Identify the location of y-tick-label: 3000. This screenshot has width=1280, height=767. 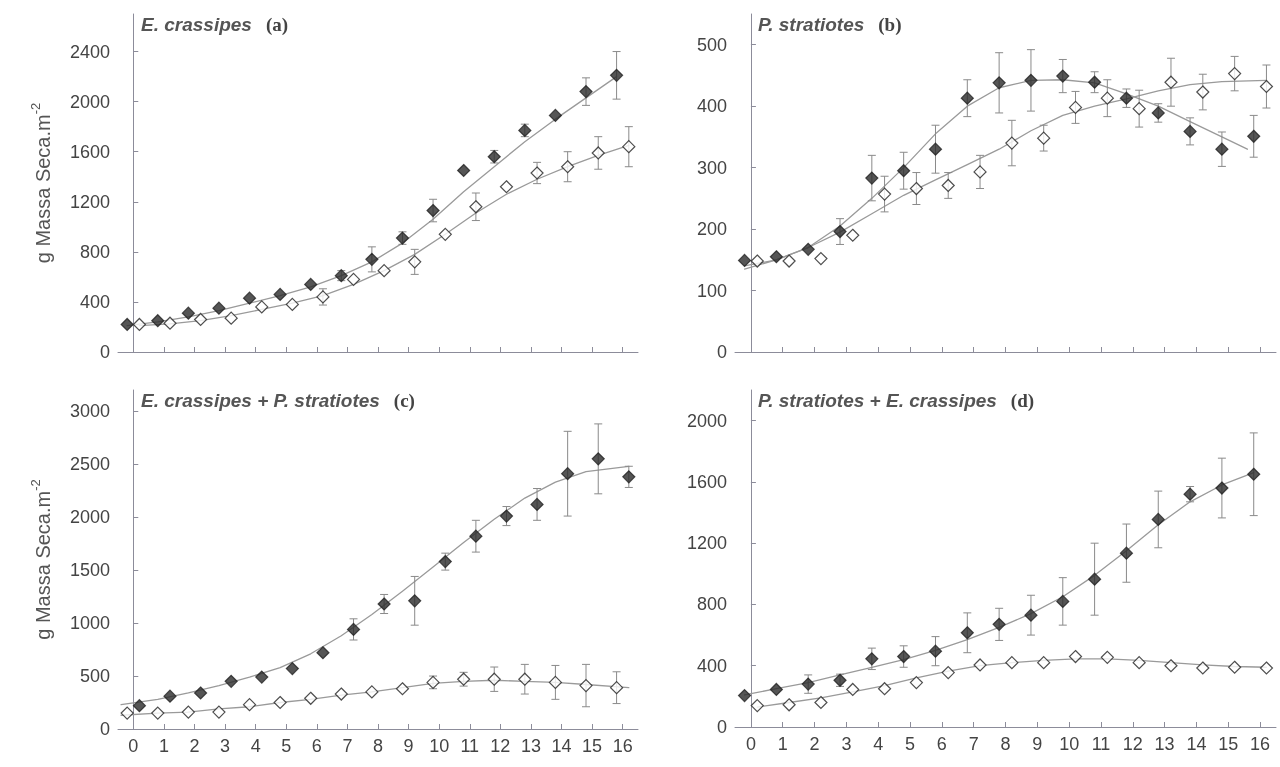
(89, 411).